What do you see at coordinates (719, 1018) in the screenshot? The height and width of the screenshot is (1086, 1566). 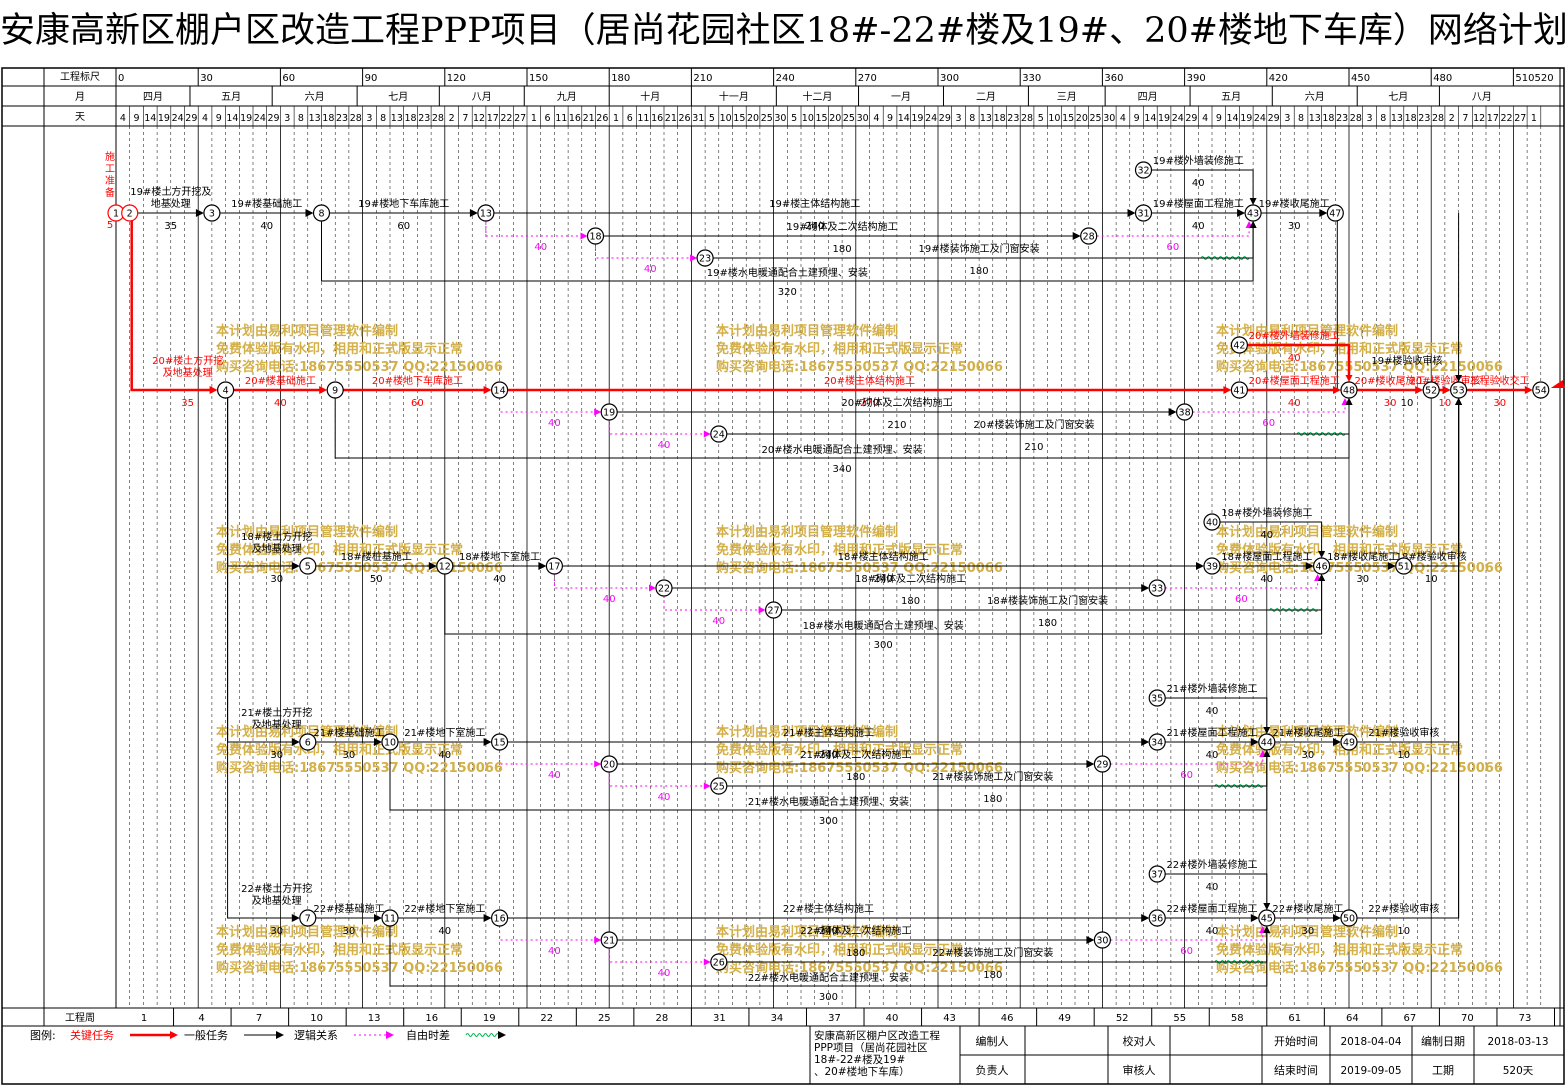 I see `week-cell: 31` at bounding box center [719, 1018].